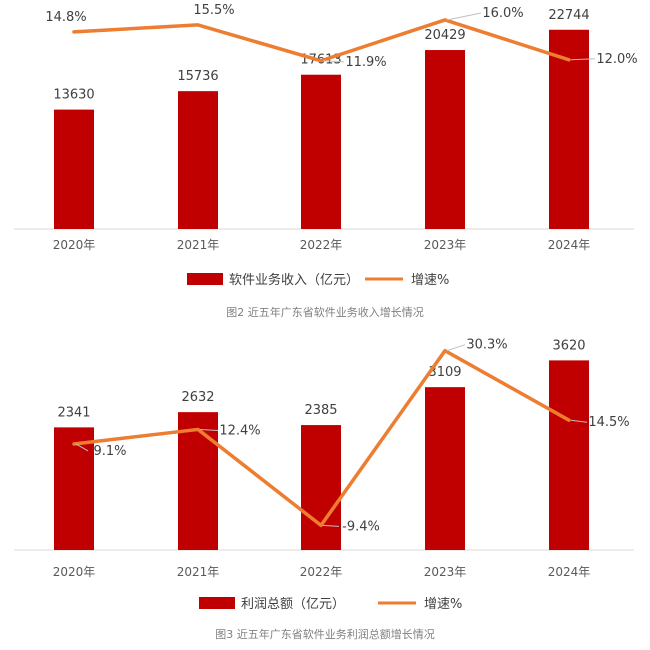  I want to click on growth-label: 12.4%, so click(239, 430).